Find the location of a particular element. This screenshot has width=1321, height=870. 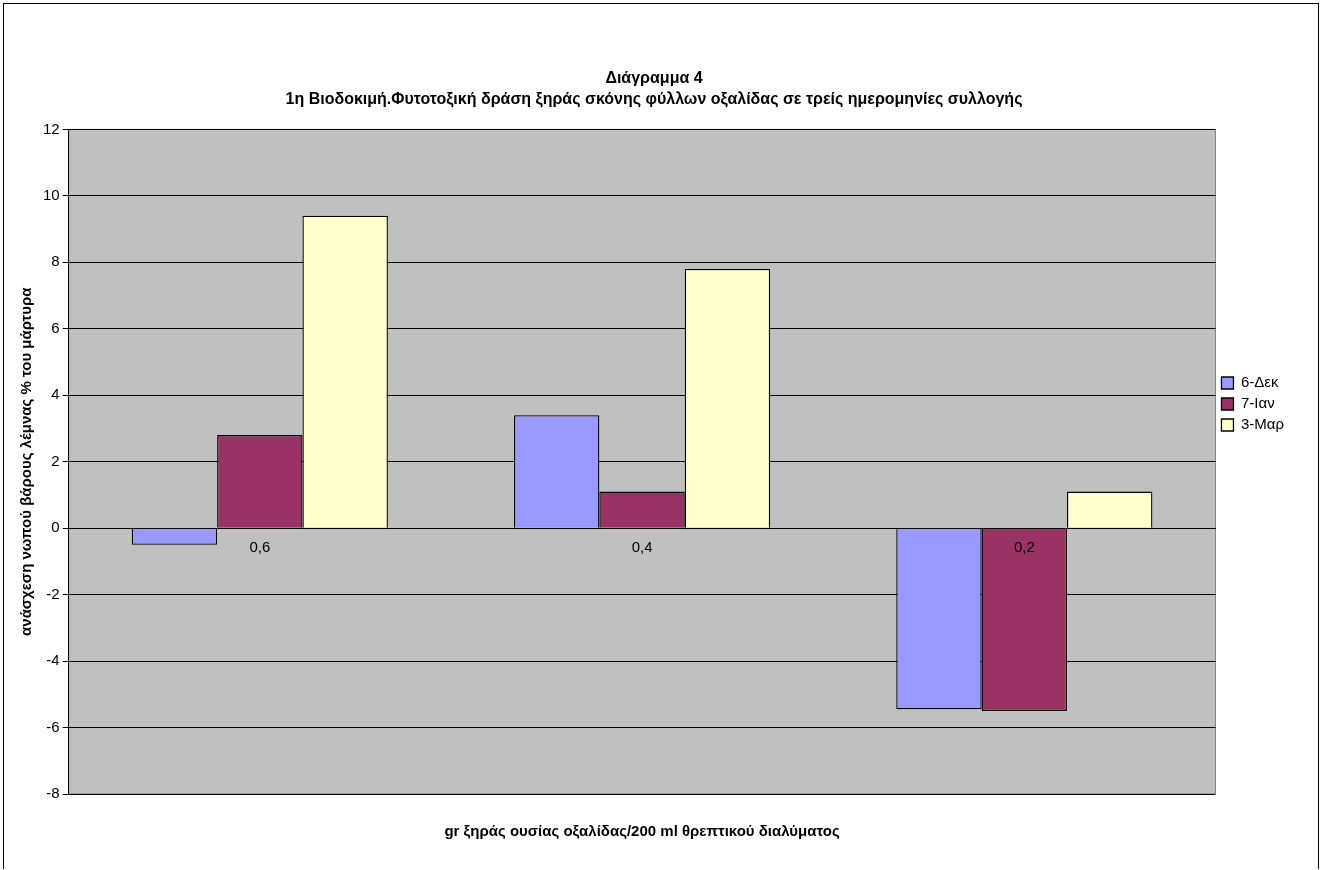

y-axis-title: ανάσχεση νωπού βάρους λέμνας % του μάρτυρα is located at coordinates (26, 461).